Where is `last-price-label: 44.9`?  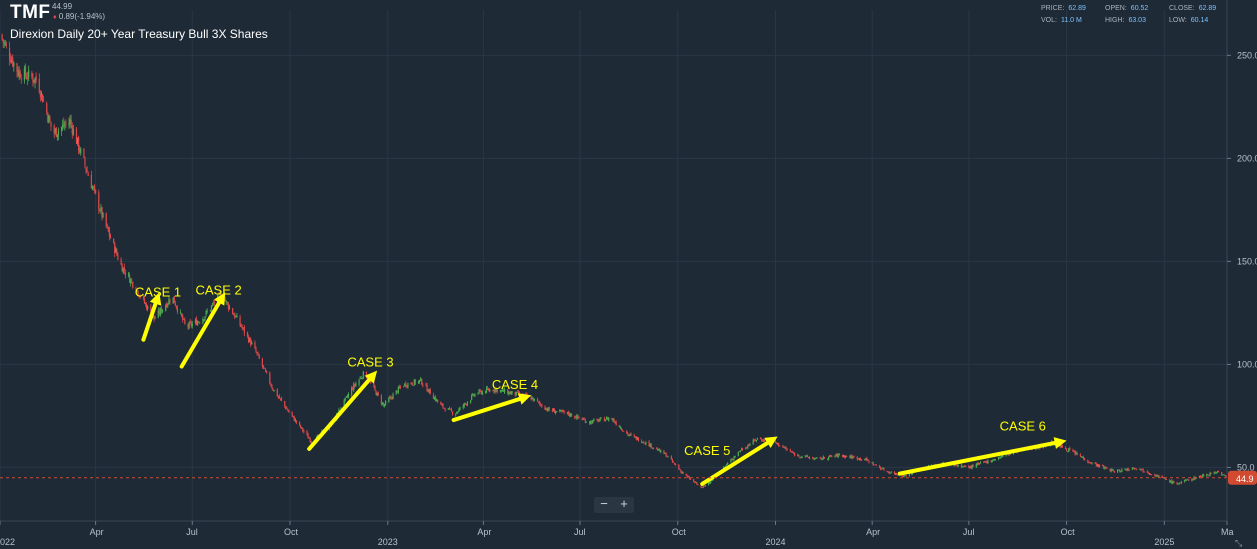 last-price-label: 44.9 is located at coordinates (1245, 479).